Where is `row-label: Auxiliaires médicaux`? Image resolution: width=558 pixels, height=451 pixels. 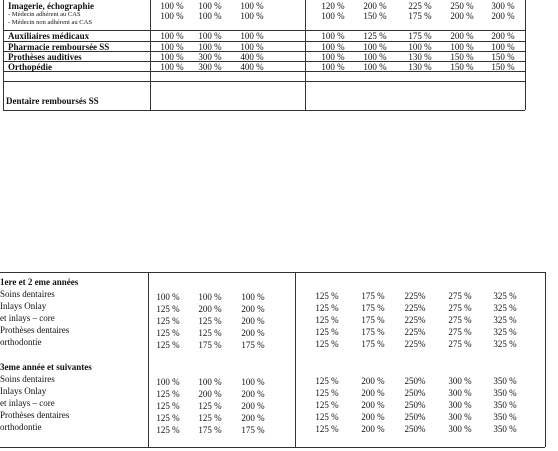 row-label: Auxiliaires médicaux is located at coordinates (49, 36).